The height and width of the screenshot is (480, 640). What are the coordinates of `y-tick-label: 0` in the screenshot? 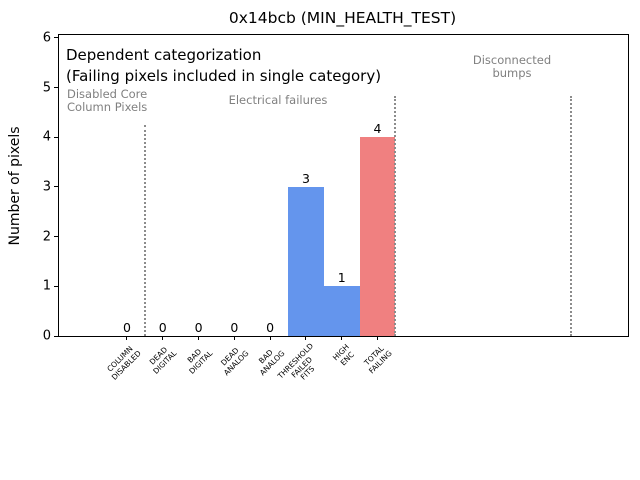 It's located at (46, 336).